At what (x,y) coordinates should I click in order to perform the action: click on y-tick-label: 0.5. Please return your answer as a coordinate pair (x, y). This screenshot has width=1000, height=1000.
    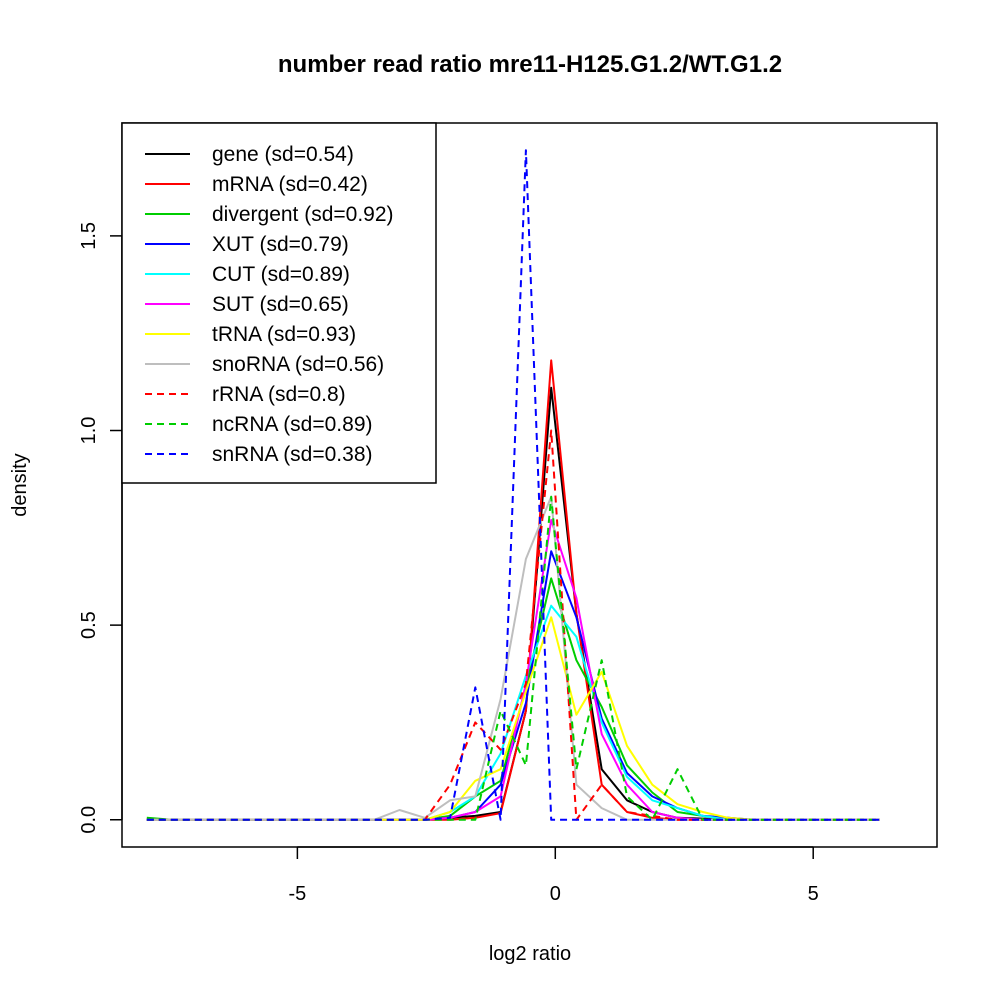
    Looking at the image, I should click on (89, 625).